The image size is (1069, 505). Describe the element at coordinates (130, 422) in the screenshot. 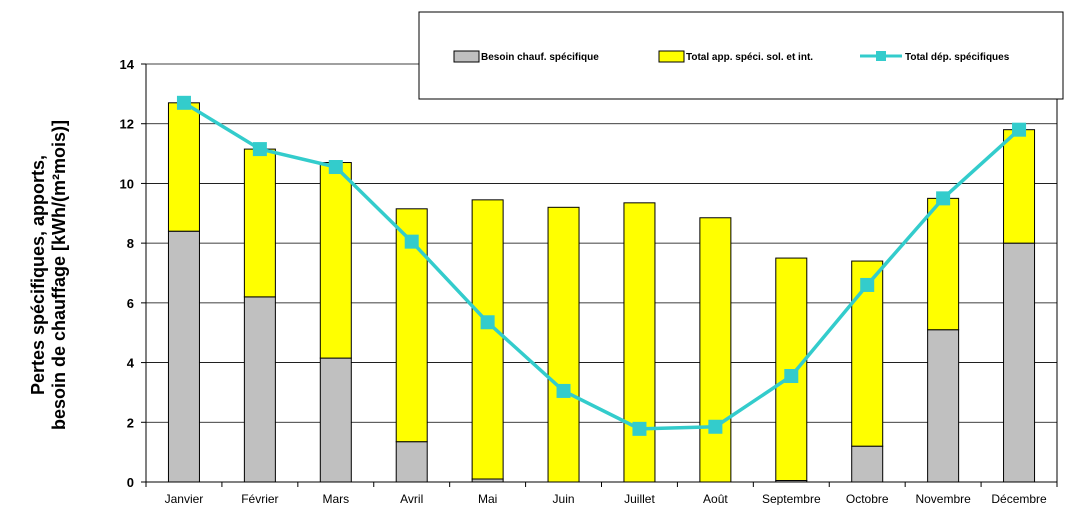

I see `y-tick-label-2: 2` at that location.